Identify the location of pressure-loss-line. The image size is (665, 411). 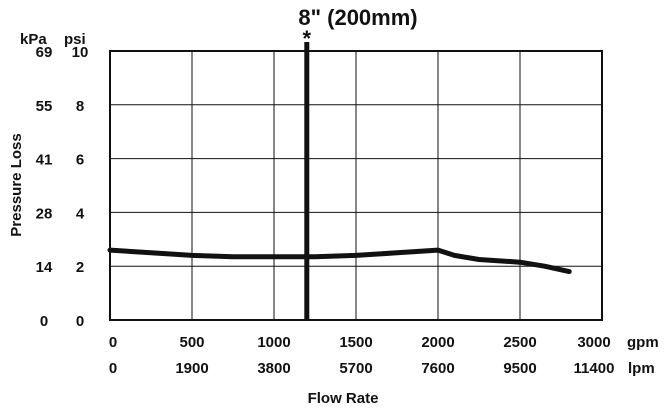
(339, 261).